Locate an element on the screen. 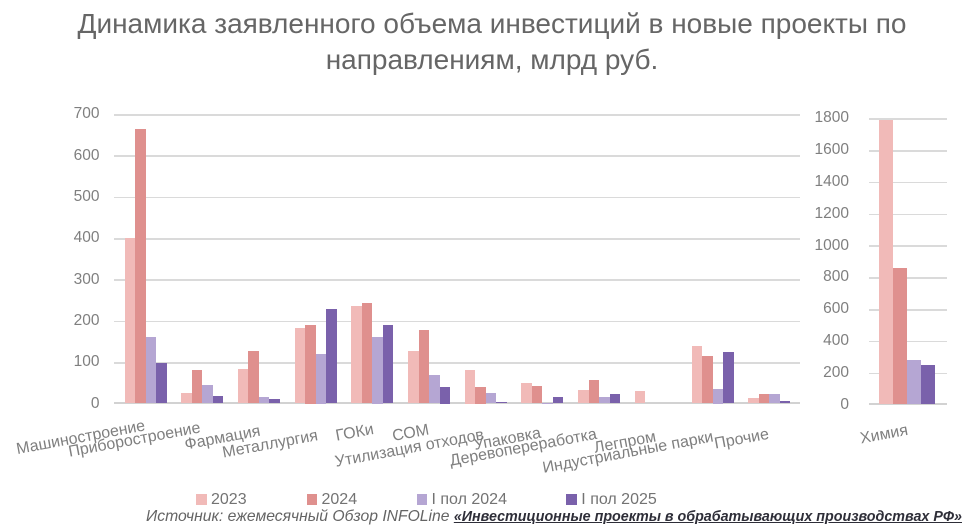  svg-text: ГОКи is located at coordinates (354, 433).